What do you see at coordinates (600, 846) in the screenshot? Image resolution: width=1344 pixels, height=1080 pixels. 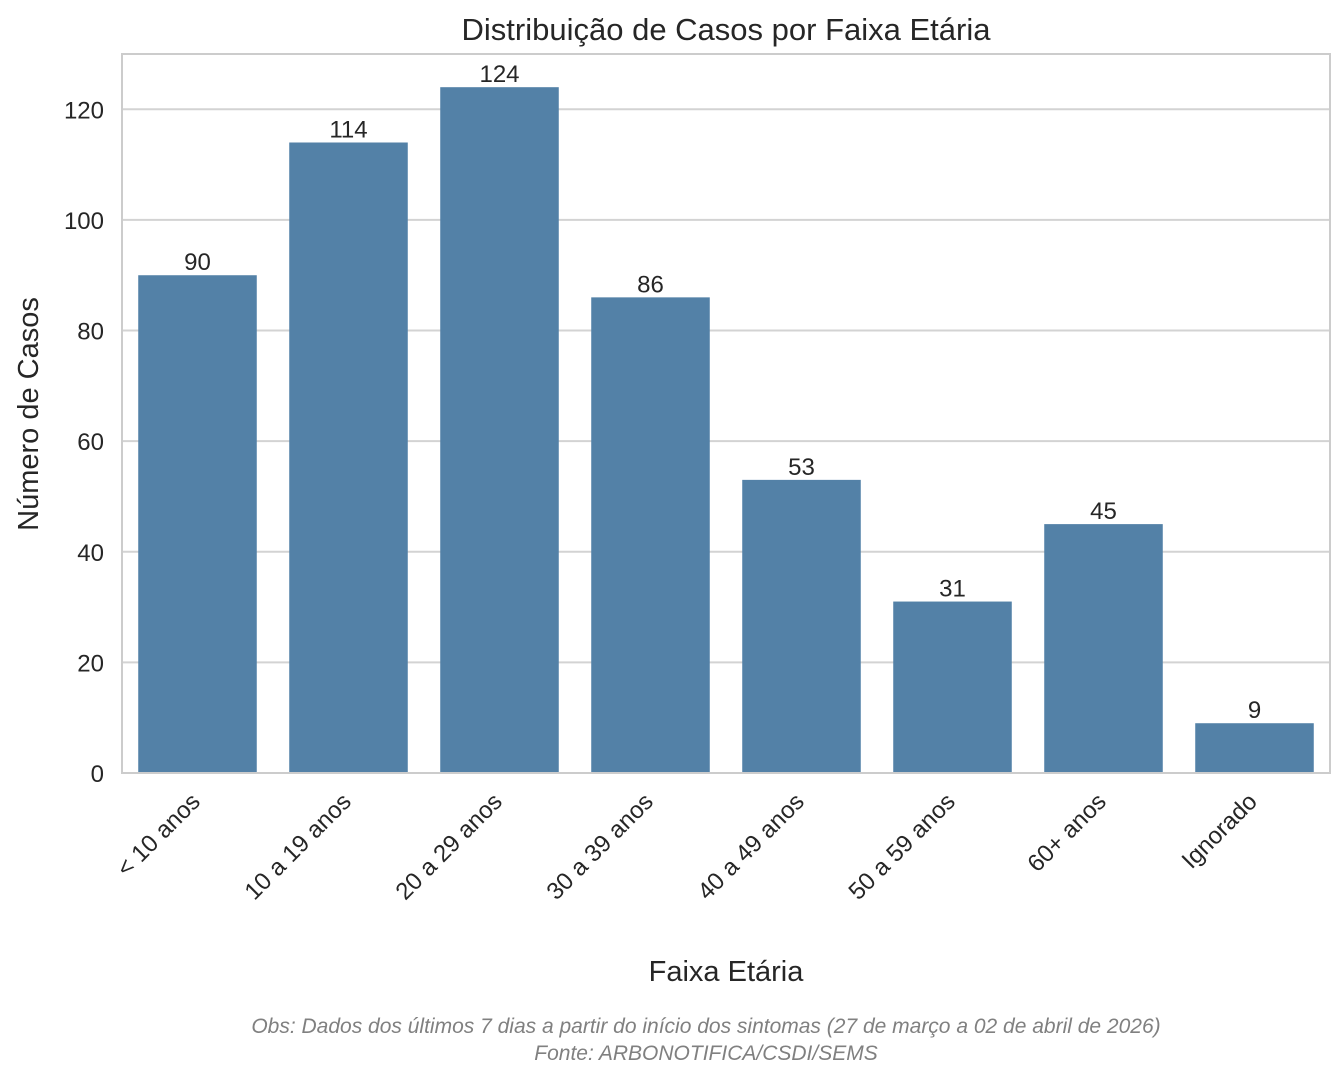 I see `x-tick-label: 30 a 39 anos` at bounding box center [600, 846].